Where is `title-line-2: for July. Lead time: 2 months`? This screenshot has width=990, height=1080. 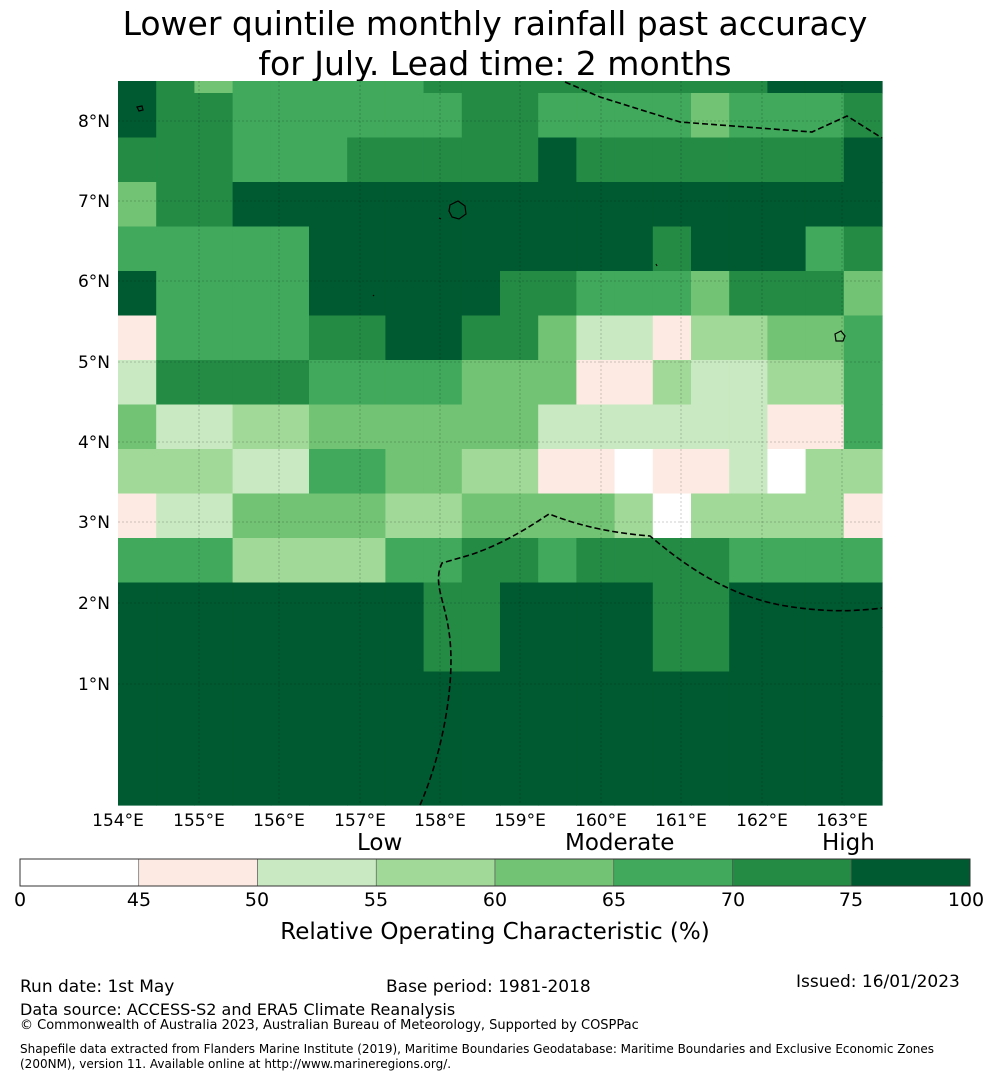 title-line-2: for July. Lead time: 2 months is located at coordinates (495, 63).